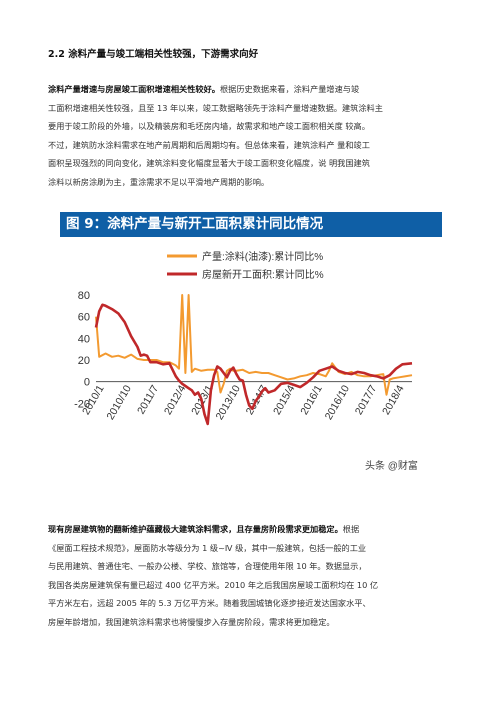  I want to click on x-tick-label: 2016/10, so click(337, 402).